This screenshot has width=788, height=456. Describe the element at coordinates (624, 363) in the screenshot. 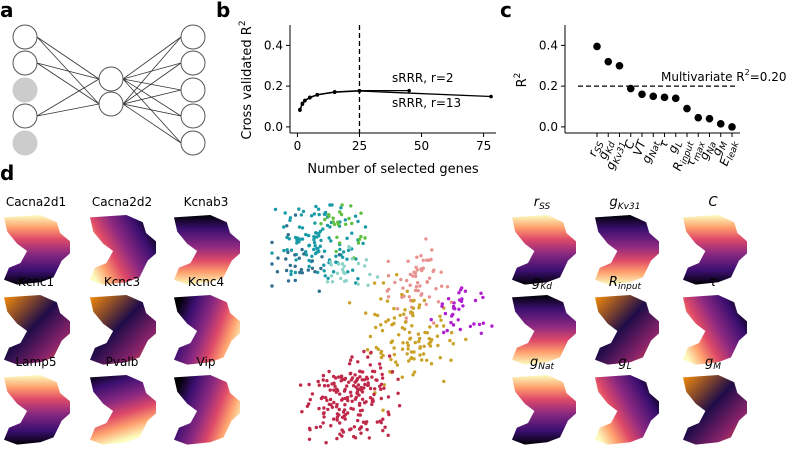

I see `parameter-map-label: gL` at that location.